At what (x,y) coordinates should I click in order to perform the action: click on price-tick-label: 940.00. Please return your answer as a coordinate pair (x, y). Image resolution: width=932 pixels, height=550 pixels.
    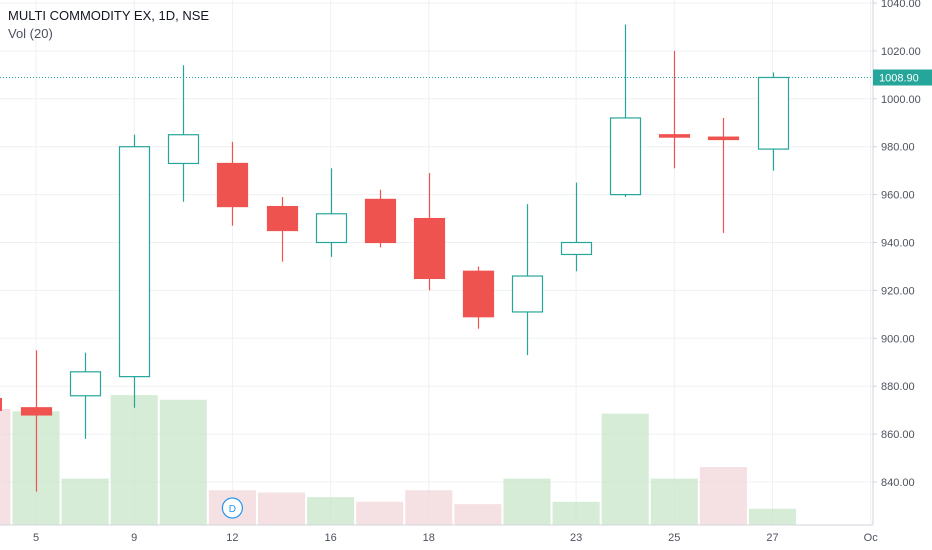
    Looking at the image, I should click on (898, 244).